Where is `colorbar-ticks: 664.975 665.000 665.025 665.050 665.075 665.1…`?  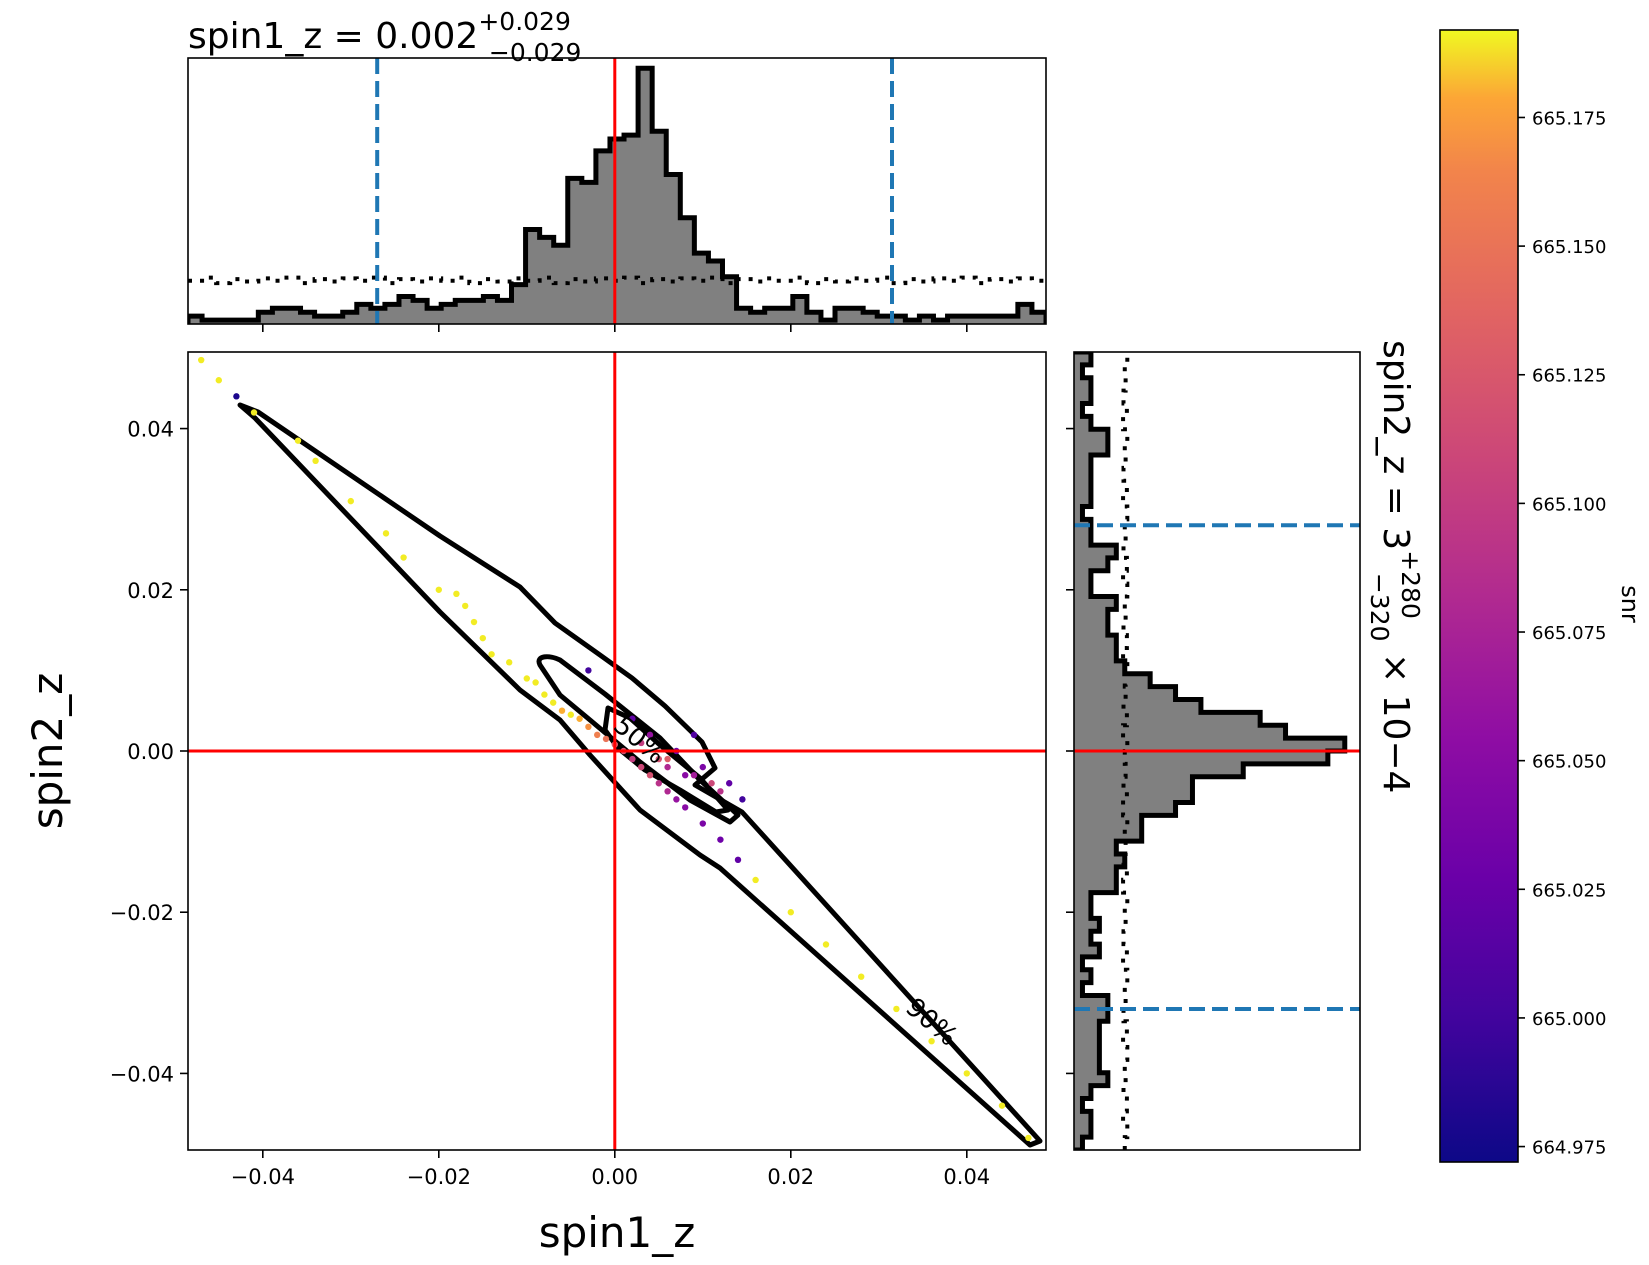
colorbar-ticks: 664.975 665.000 665.025 665.050 665.075 665.1… is located at coordinates (1562, 633).